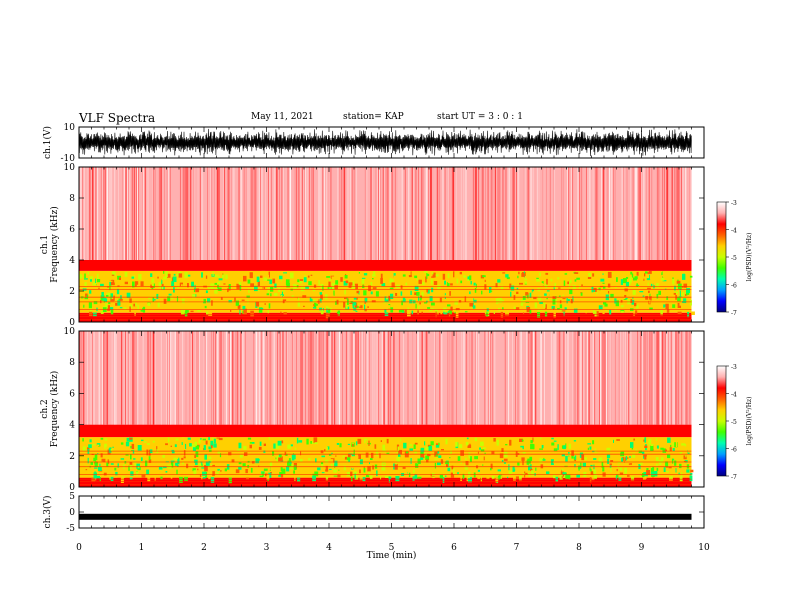  What do you see at coordinates (72, 363) in the screenshot?
I see `ytick-label-p3-1: 8` at bounding box center [72, 363].